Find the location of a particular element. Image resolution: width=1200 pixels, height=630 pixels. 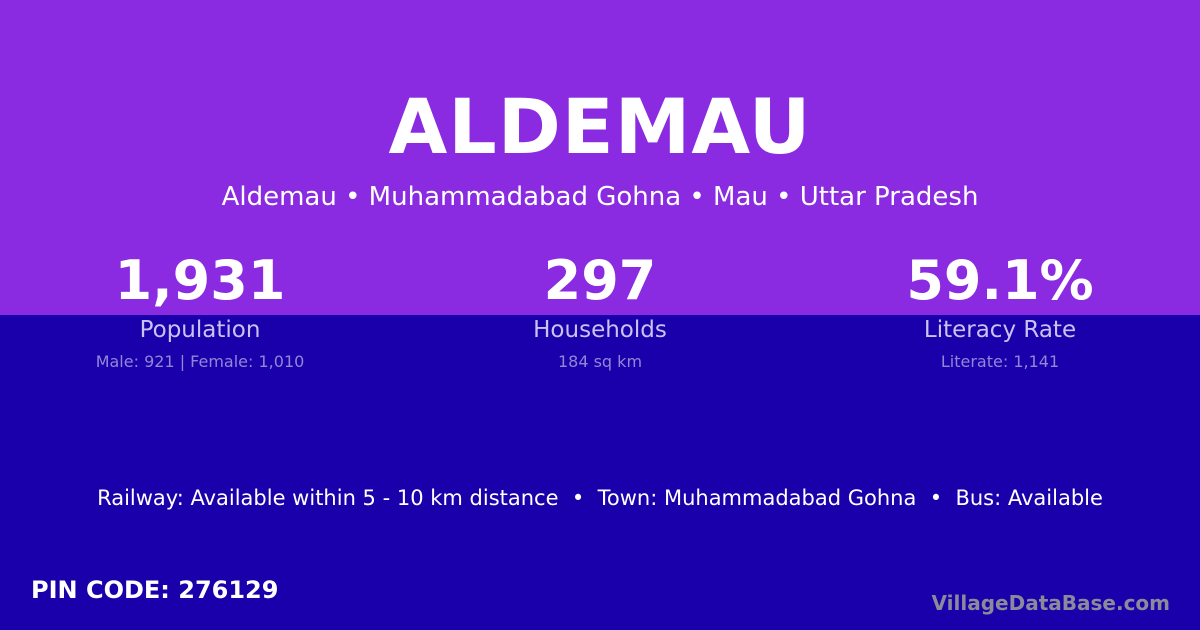

stat-value: 297 is located at coordinates (600, 280).